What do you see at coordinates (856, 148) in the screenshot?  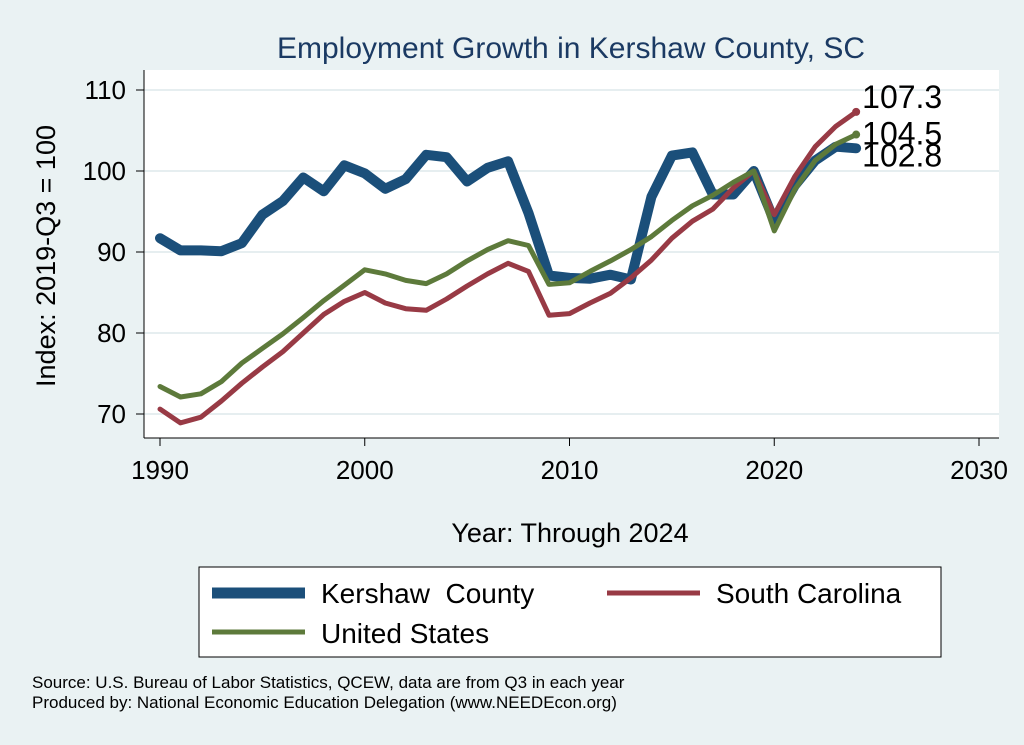 I see `end-label-kershaw-county-marker` at bounding box center [856, 148].